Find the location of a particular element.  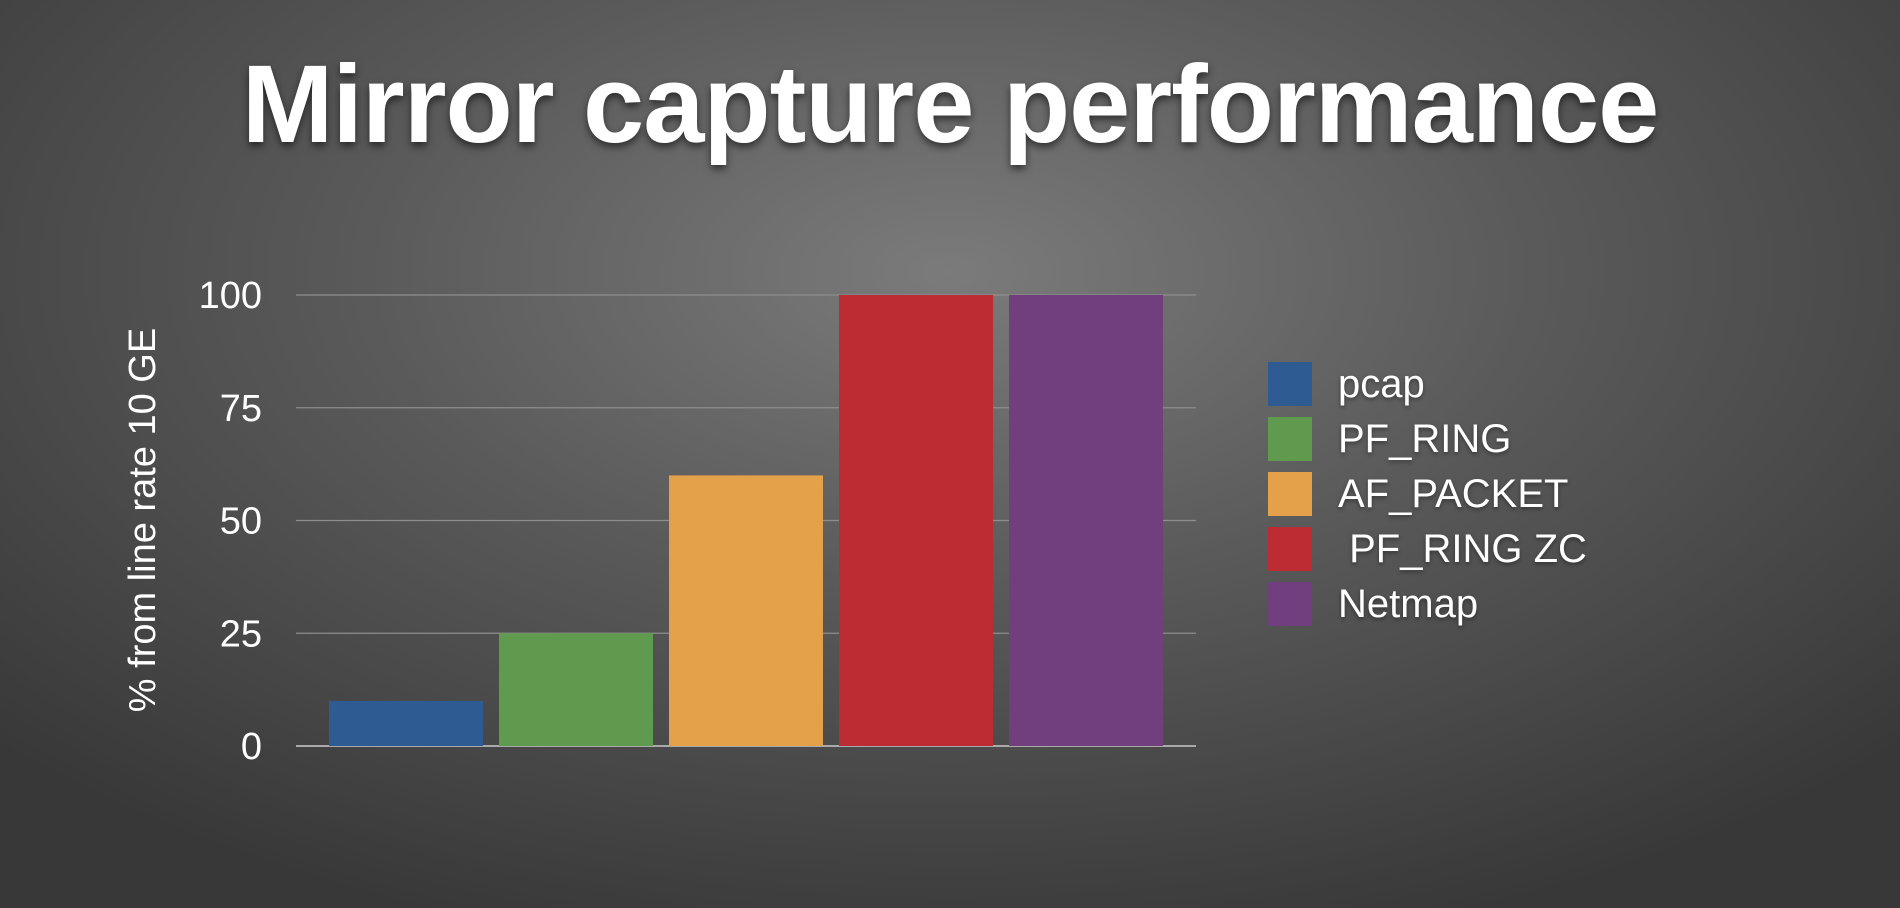

legend-item: Netmap is located at coordinates (1427, 603).